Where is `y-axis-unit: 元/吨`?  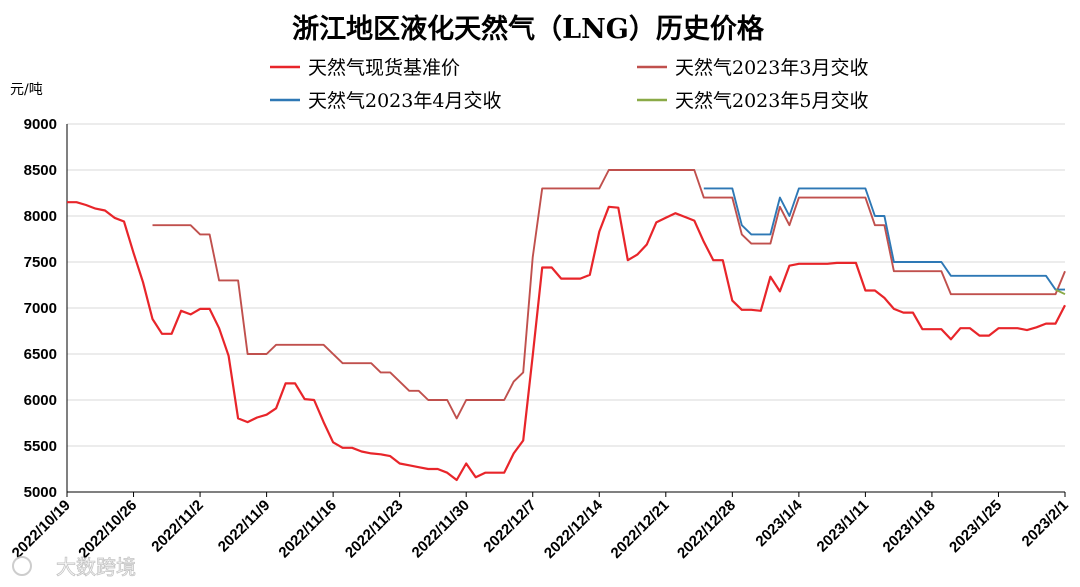
y-axis-unit: 元/吨 is located at coordinates (26, 90).